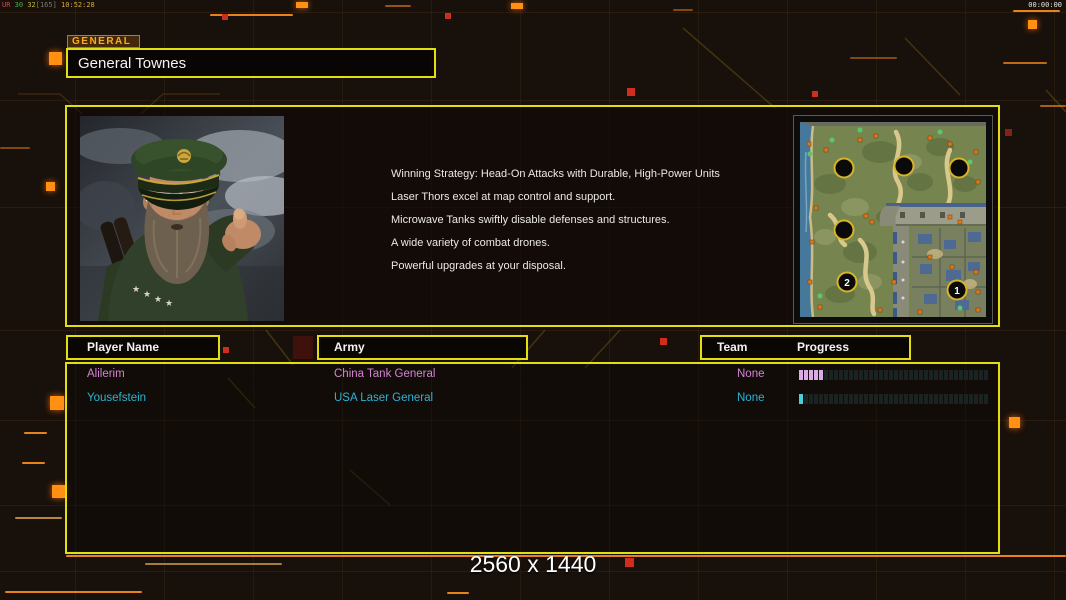 This screenshot has height=600, width=1066. I want to click on map-preview: 2 1, so click(893, 219).